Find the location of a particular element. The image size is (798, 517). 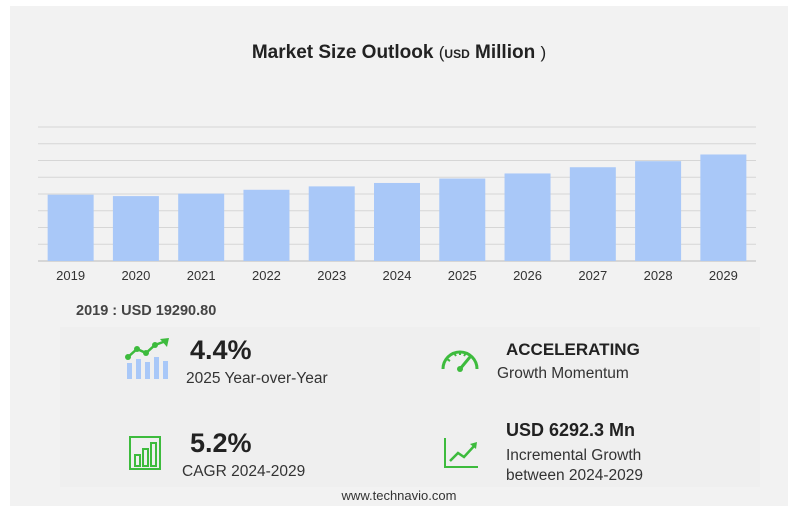

bar-2026 is located at coordinates (527, 217).